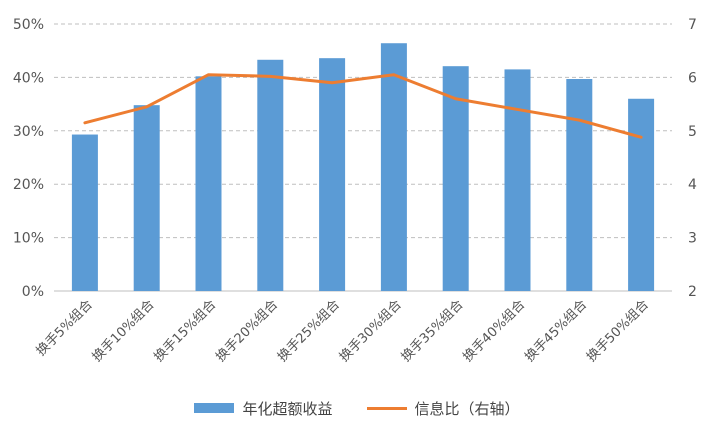 This screenshot has height=423, width=714. I want to click on legend-item-line: 信息比（右轴）, so click(443, 408).